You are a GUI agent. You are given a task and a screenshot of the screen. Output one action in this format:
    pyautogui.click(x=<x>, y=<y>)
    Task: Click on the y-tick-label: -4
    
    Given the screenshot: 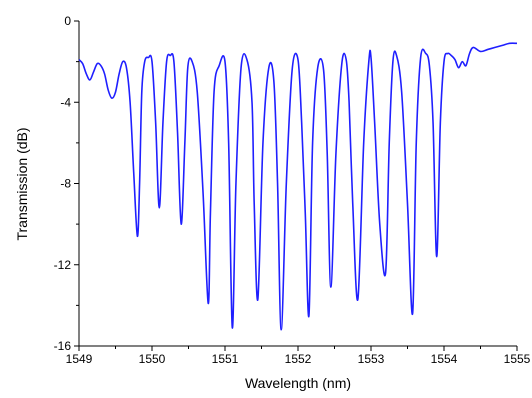 What is the action you would take?
    pyautogui.click(x=65, y=102)
    